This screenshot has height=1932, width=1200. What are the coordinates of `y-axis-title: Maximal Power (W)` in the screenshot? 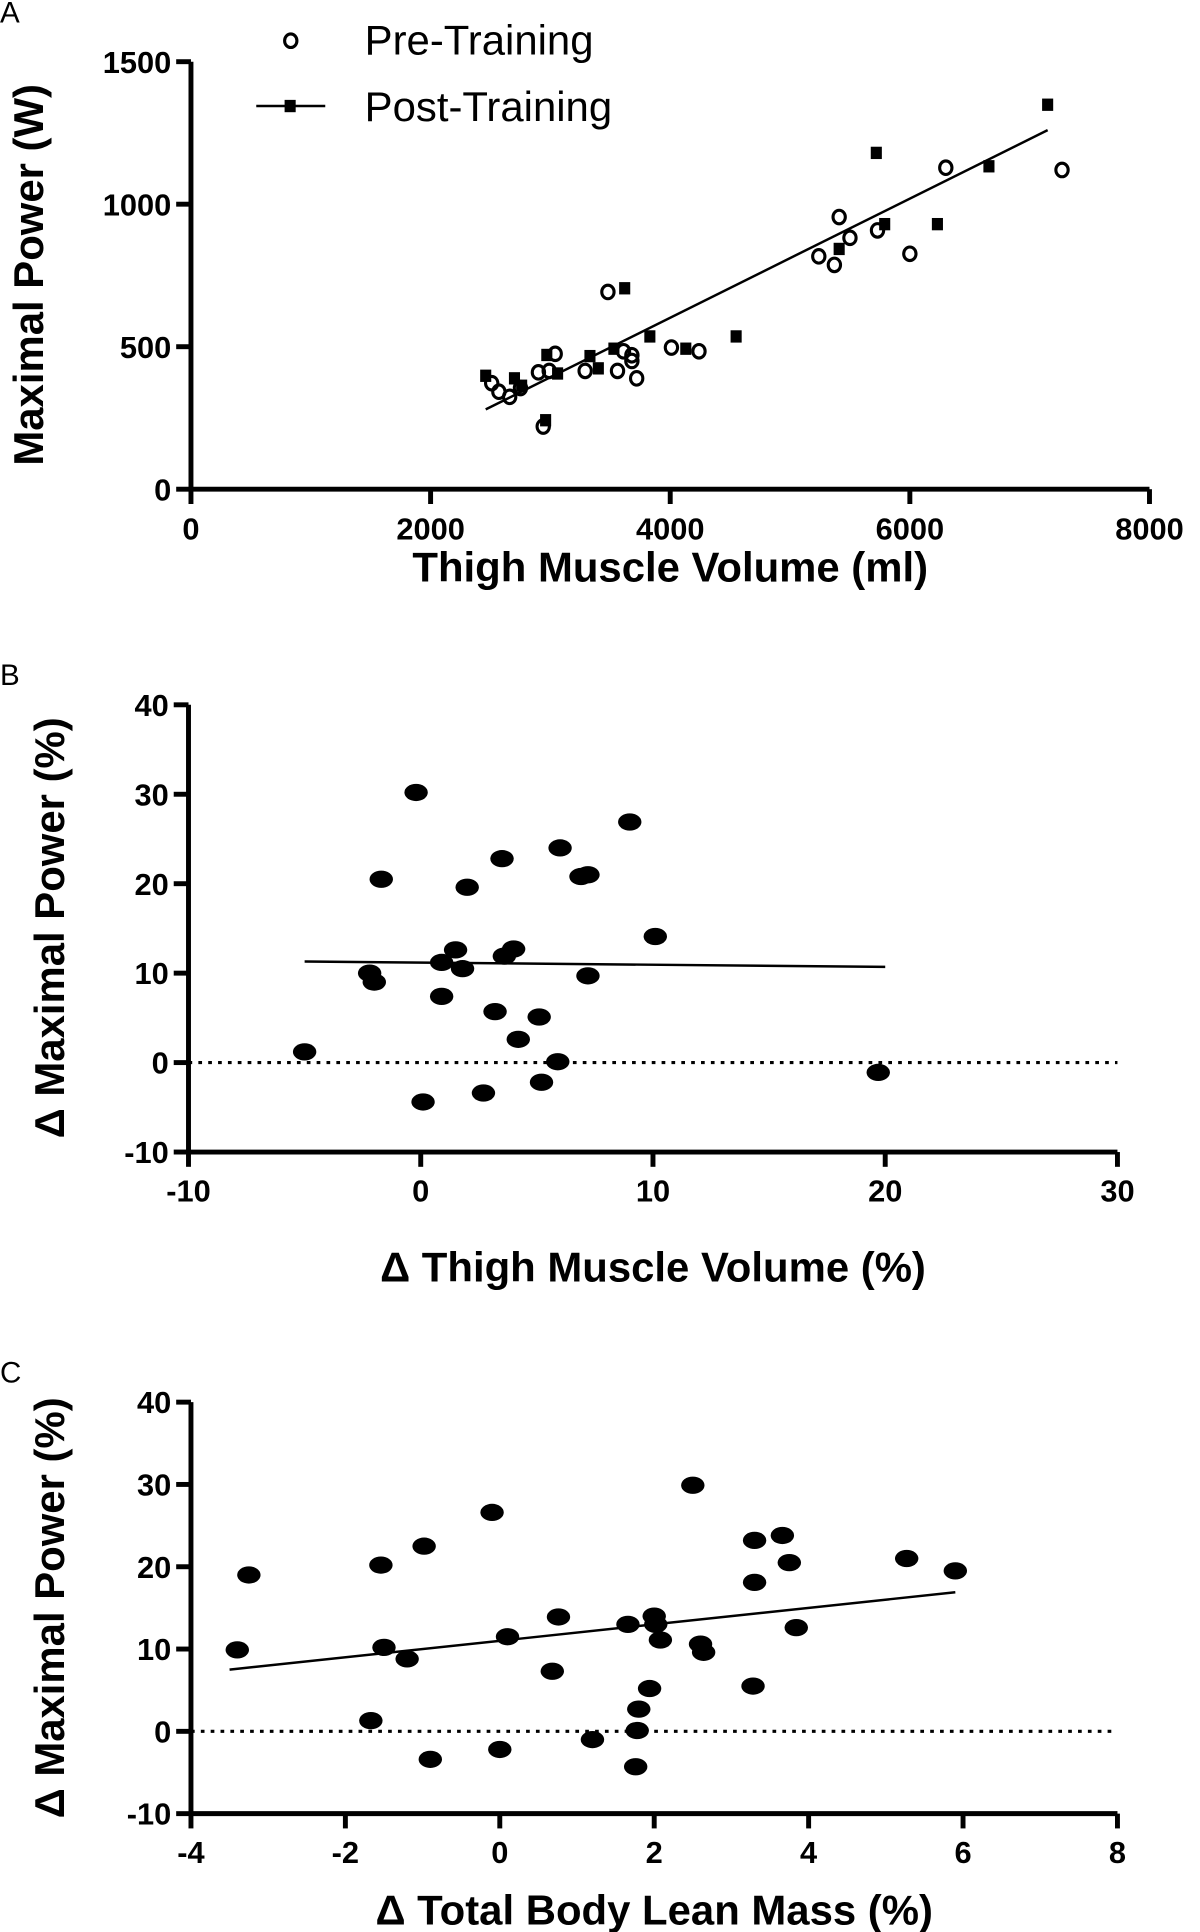 It's located at (28, 275).